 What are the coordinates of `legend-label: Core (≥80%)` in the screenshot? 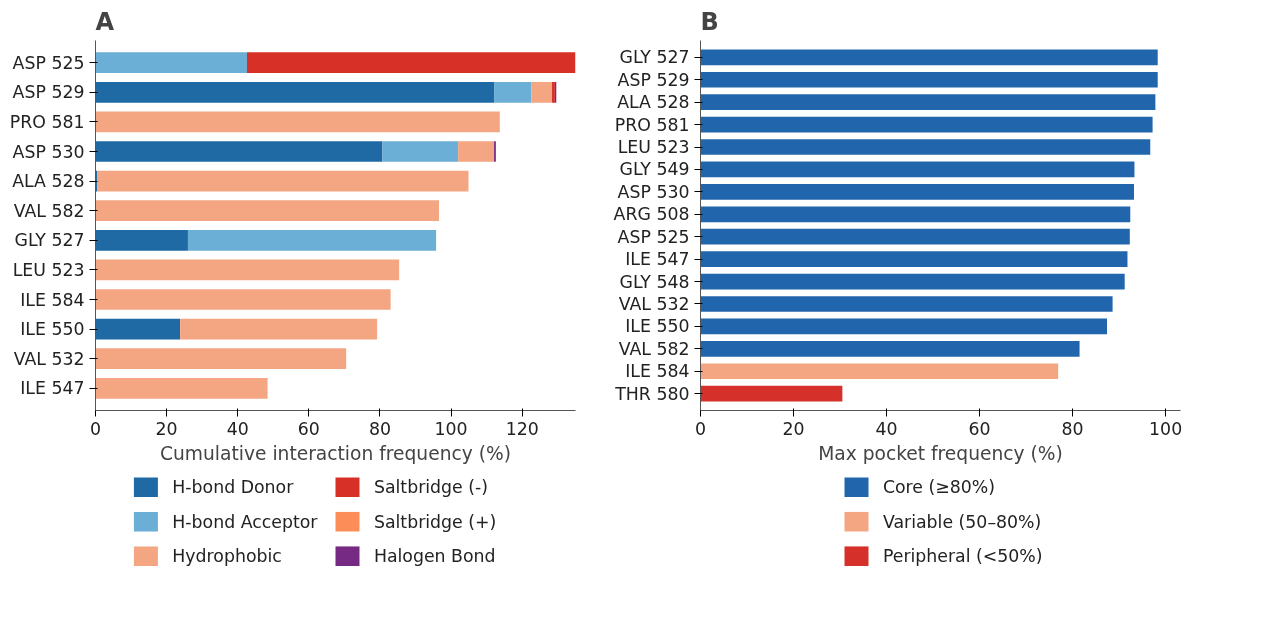 It's located at (939, 487).